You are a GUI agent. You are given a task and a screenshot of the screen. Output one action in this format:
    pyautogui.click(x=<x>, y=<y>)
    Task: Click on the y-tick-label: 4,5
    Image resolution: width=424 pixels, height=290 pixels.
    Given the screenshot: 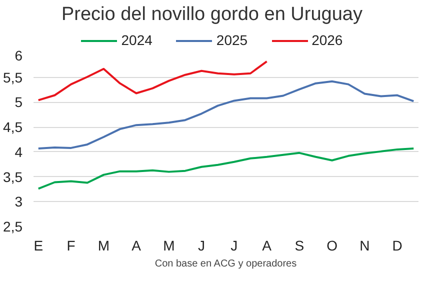 What is the action you would take?
    pyautogui.click(x=13, y=127)
    